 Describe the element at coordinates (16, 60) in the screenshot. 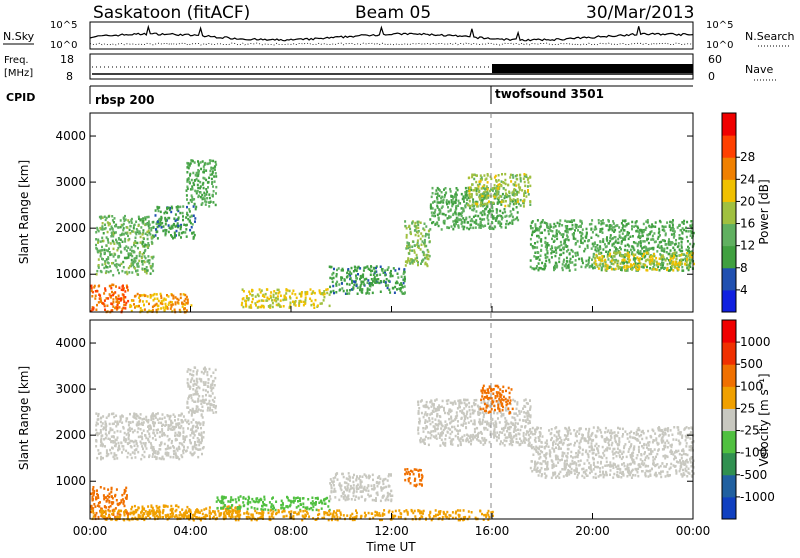

I see `freq-label-line1: Freq.` at that location.